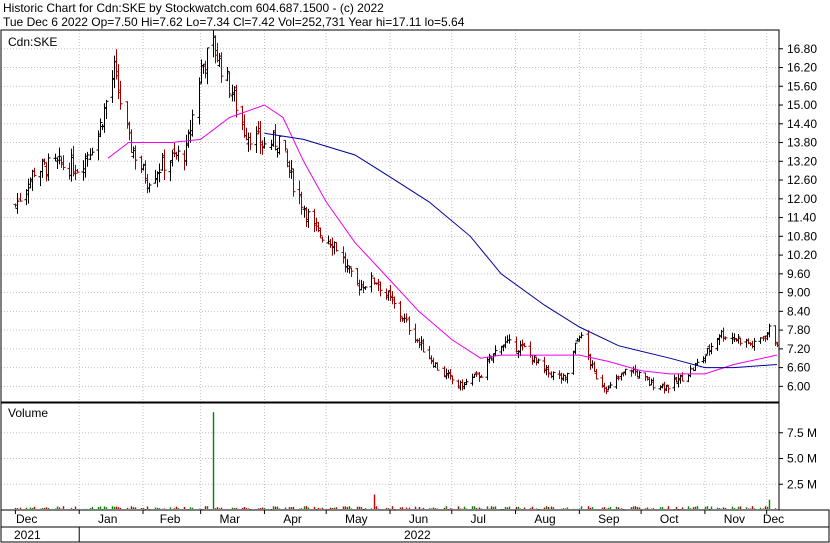 The height and width of the screenshot is (543, 830). What do you see at coordinates (802, 68) in the screenshot?
I see `price-tick-label: 16.20` at bounding box center [802, 68].